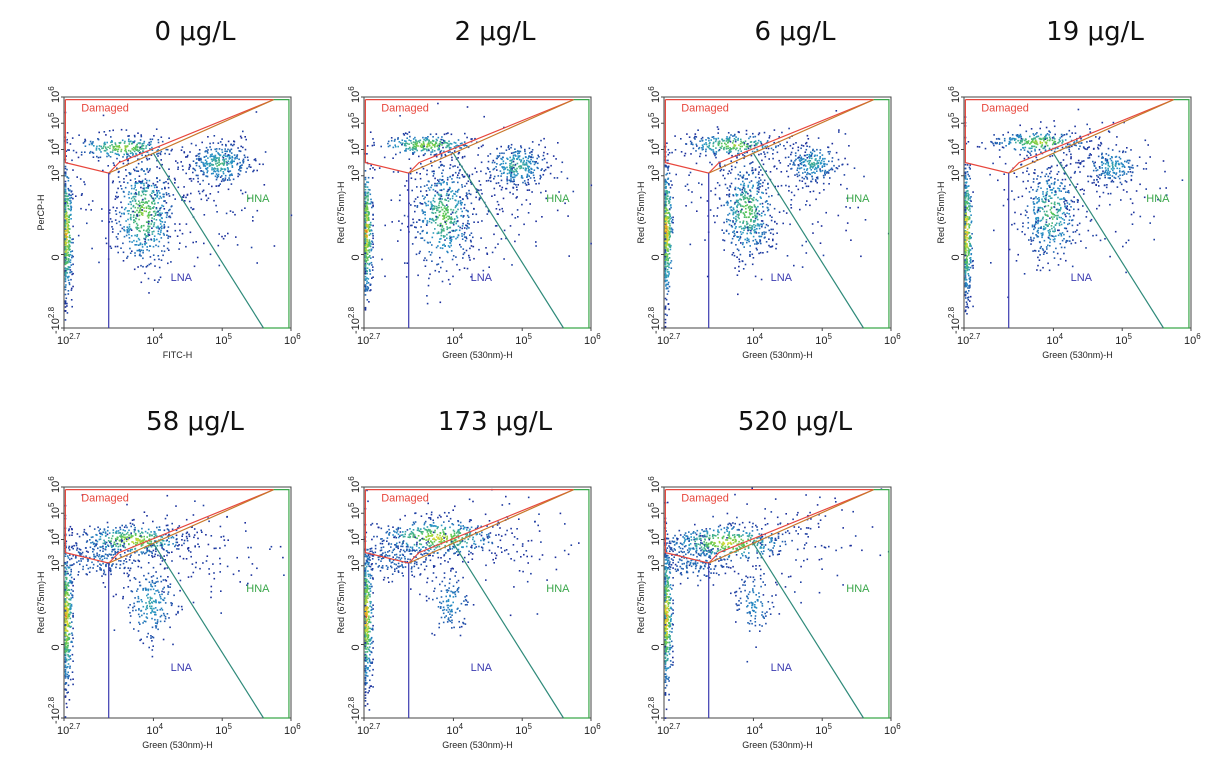 The image size is (1214, 775). What do you see at coordinates (75, 336) in the screenshot?
I see `x-tick-exp: 2.7` at bounding box center [75, 336].